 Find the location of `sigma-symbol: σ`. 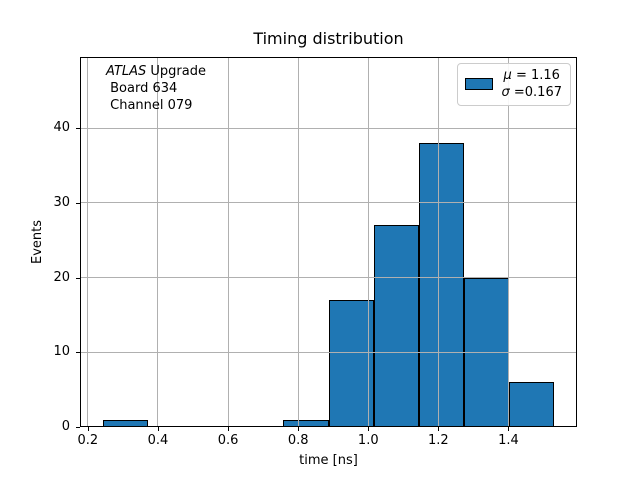

sigma-symbol: σ is located at coordinates (505, 92).